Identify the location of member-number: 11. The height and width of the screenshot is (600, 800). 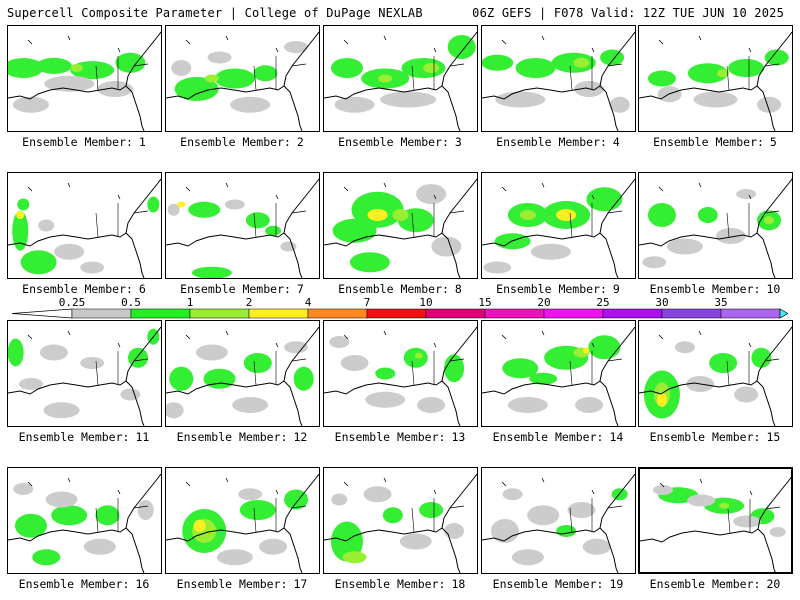
(142, 437).